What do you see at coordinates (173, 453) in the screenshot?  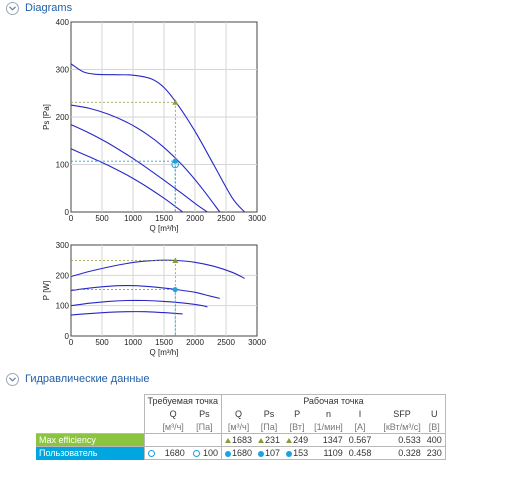 I see `user-req-q-value: 1680` at bounding box center [173, 453].